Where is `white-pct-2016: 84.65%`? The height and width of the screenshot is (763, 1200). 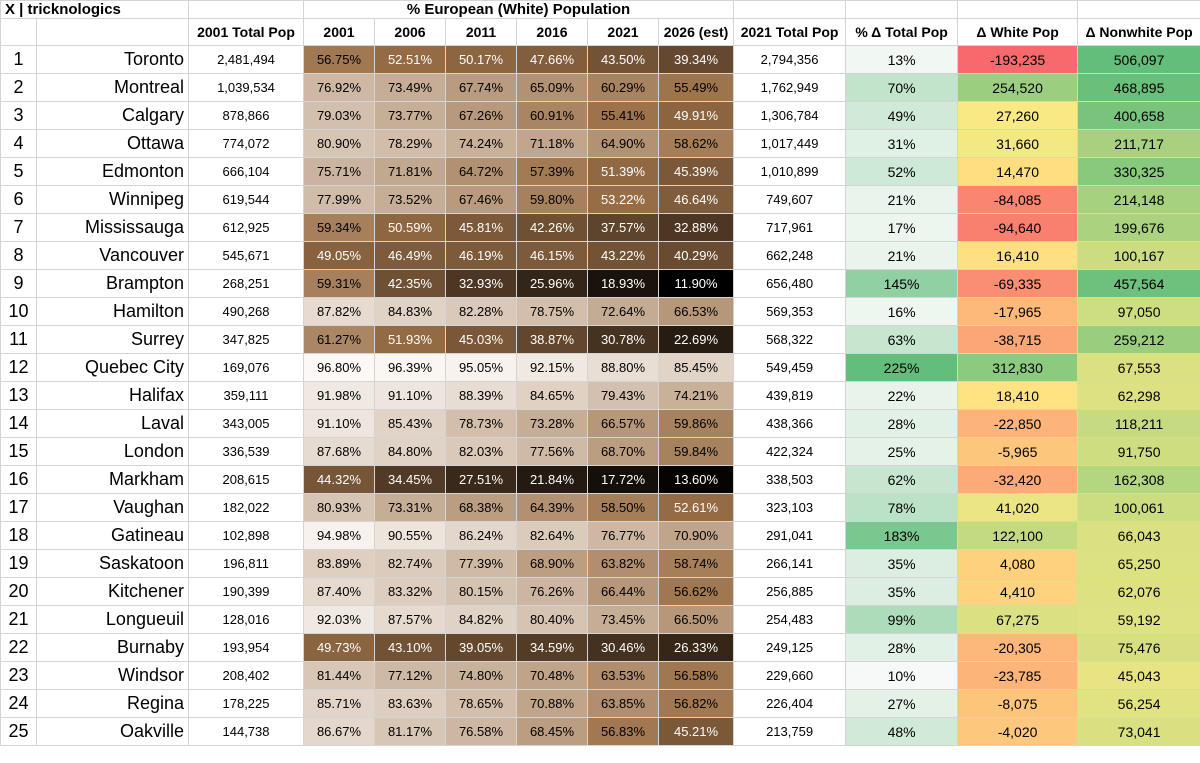
white-pct-2016: 84.65% is located at coordinates (552, 395).